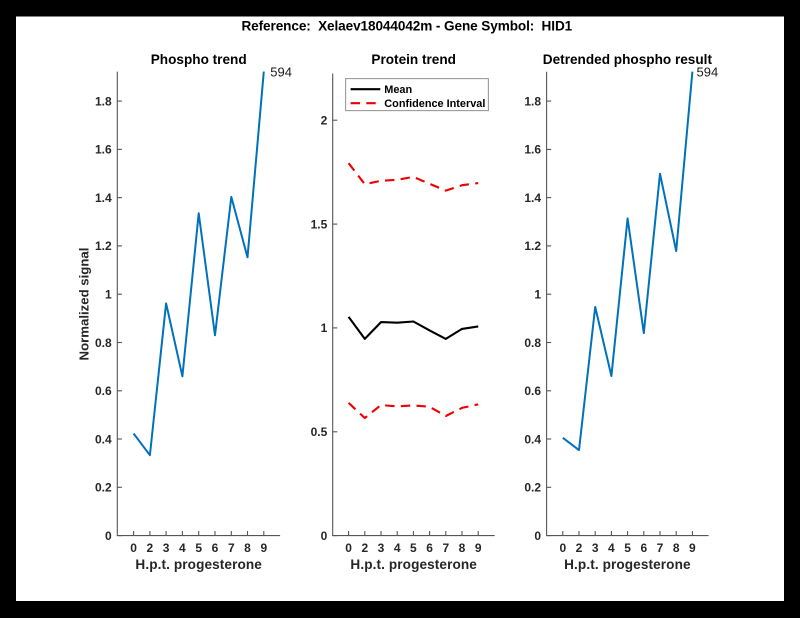 This screenshot has height=618, width=800. What do you see at coordinates (398, 90) in the screenshot?
I see `svg-text: Mean` at bounding box center [398, 90].